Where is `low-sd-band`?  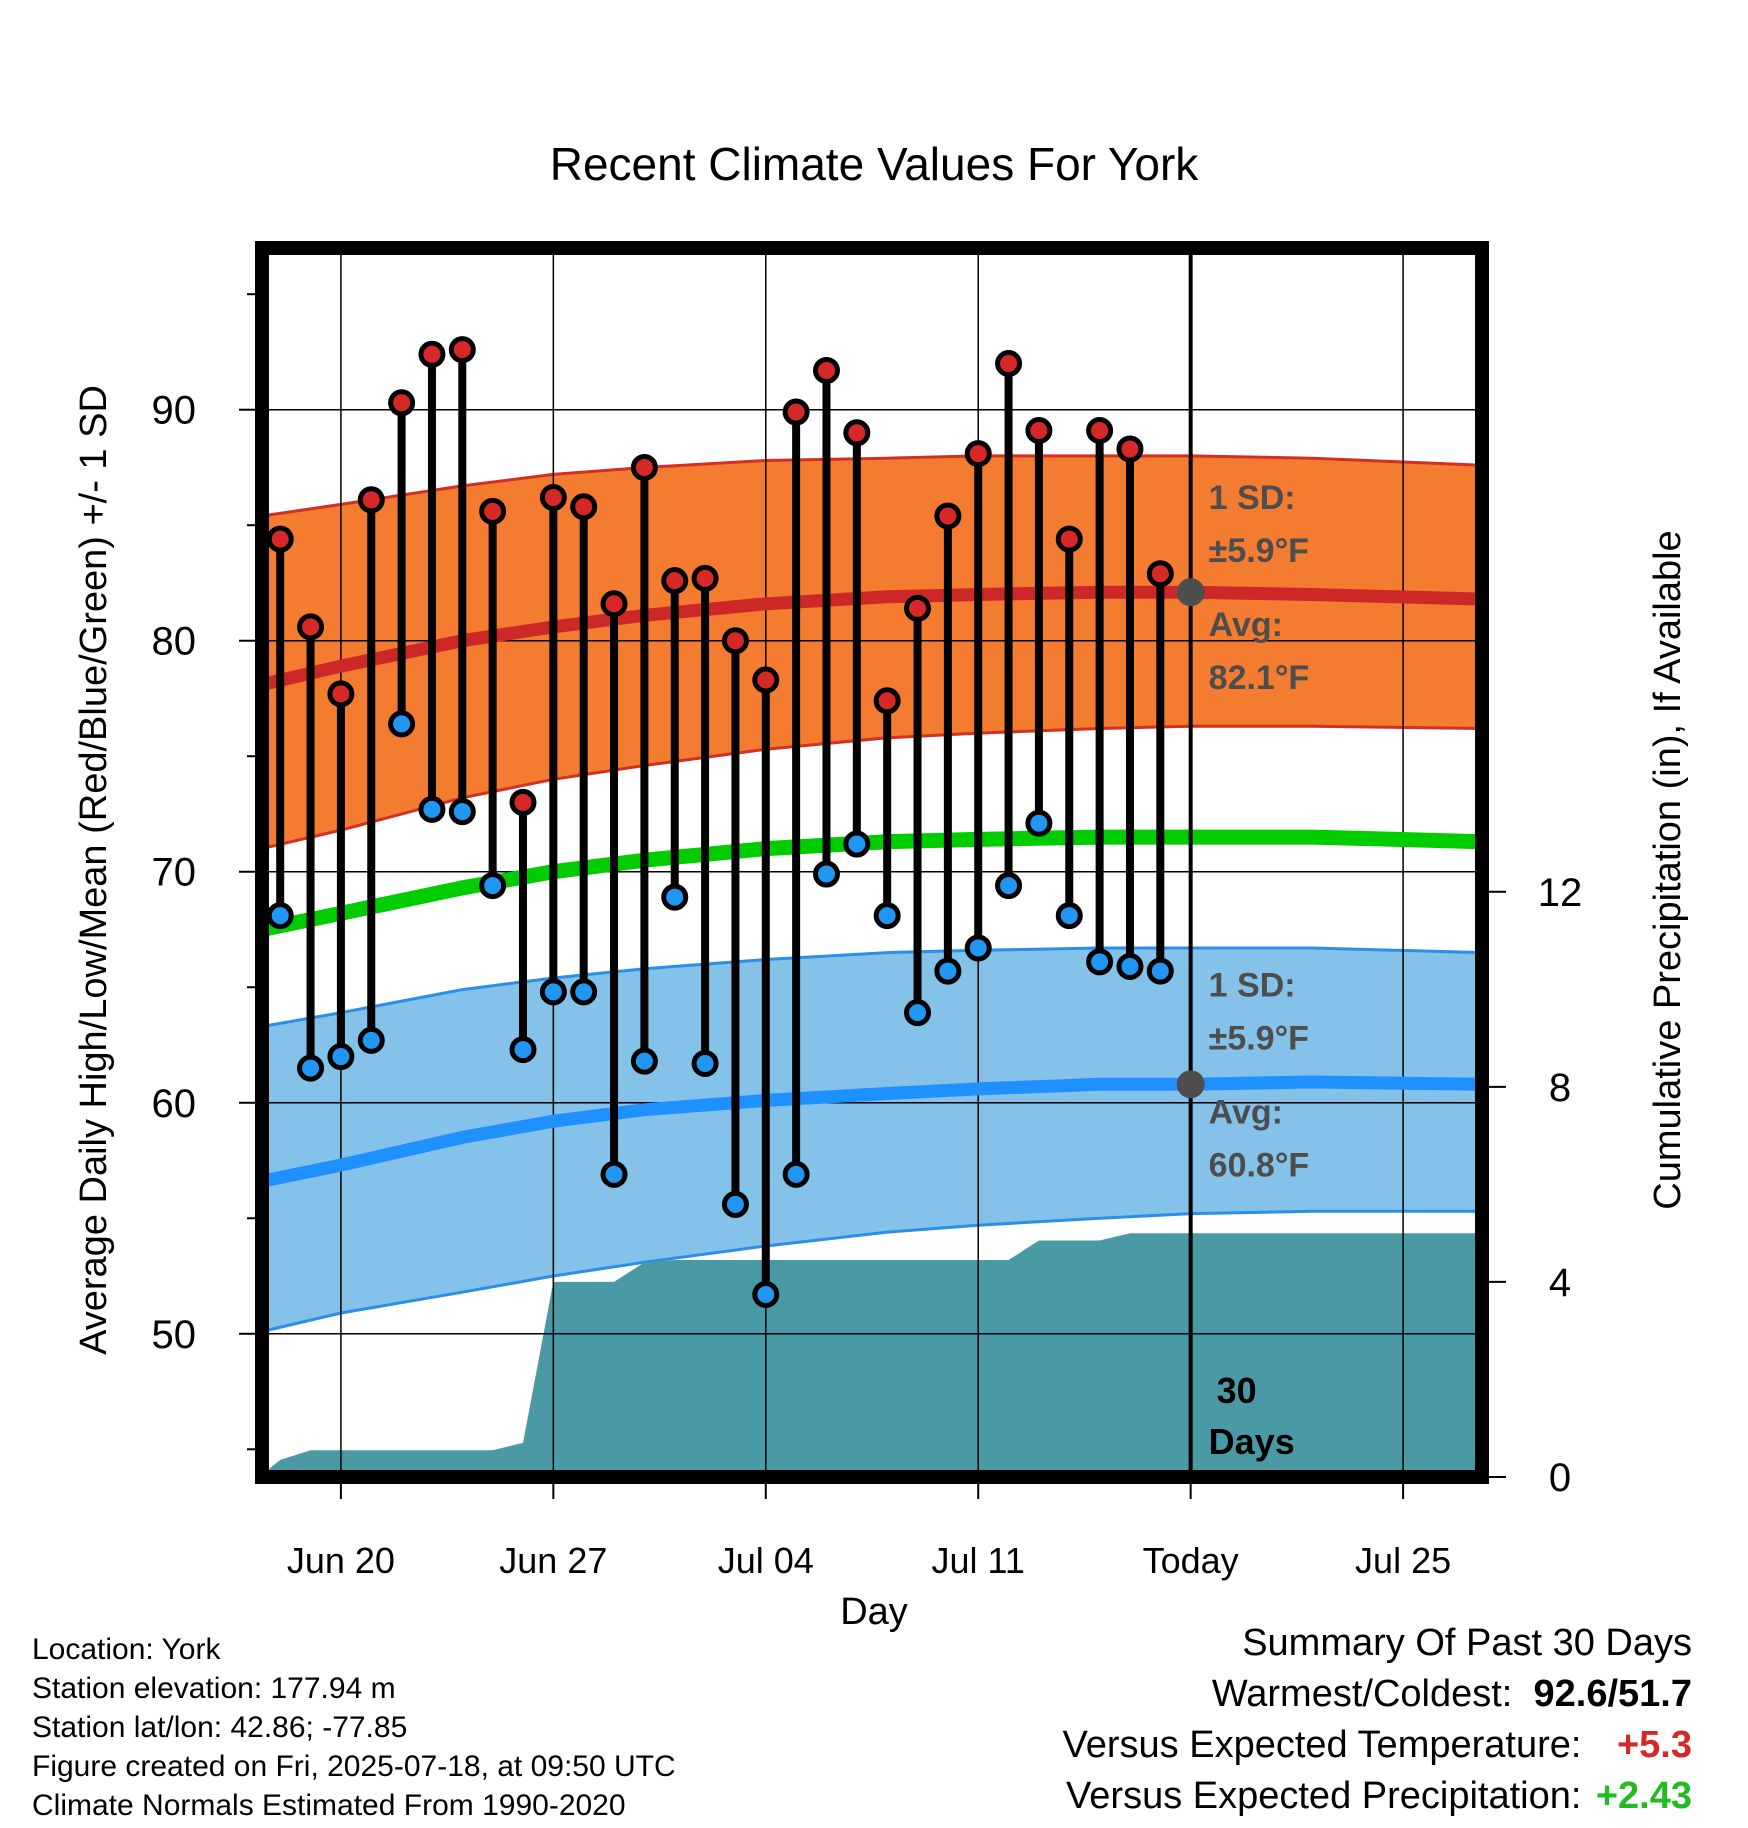 low-sd-band is located at coordinates (872, 1140).